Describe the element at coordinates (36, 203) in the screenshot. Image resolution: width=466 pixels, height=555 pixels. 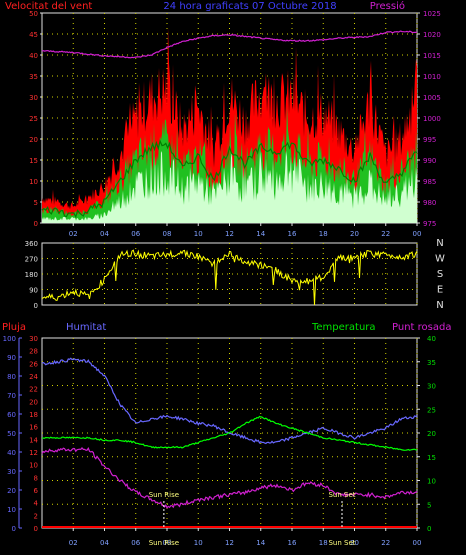
I see `wind-speed-tick-label: 5` at that location.